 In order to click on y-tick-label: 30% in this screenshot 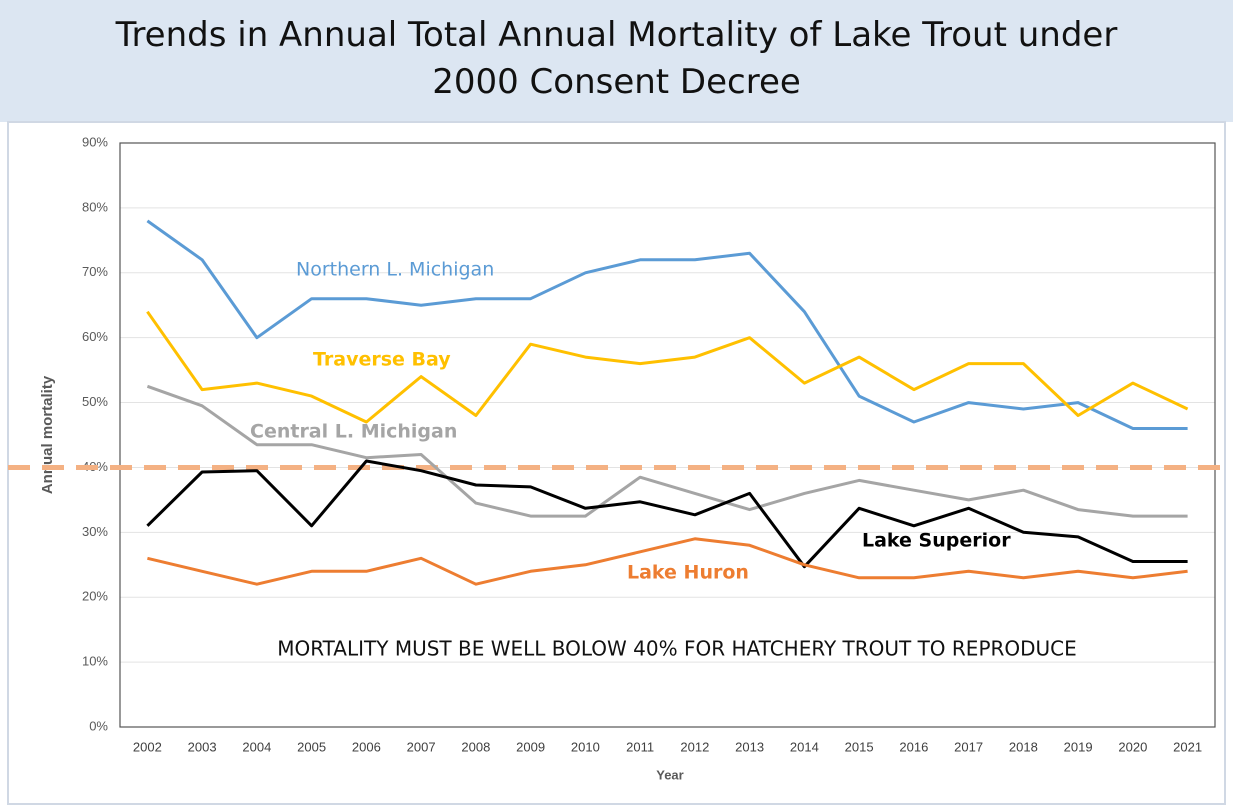, I will do `click(95, 531)`.